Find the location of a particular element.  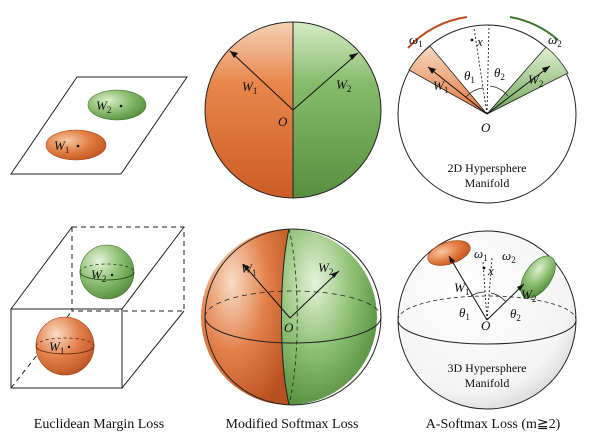

label-w2-3d: W2 is located at coordinates (98, 275).